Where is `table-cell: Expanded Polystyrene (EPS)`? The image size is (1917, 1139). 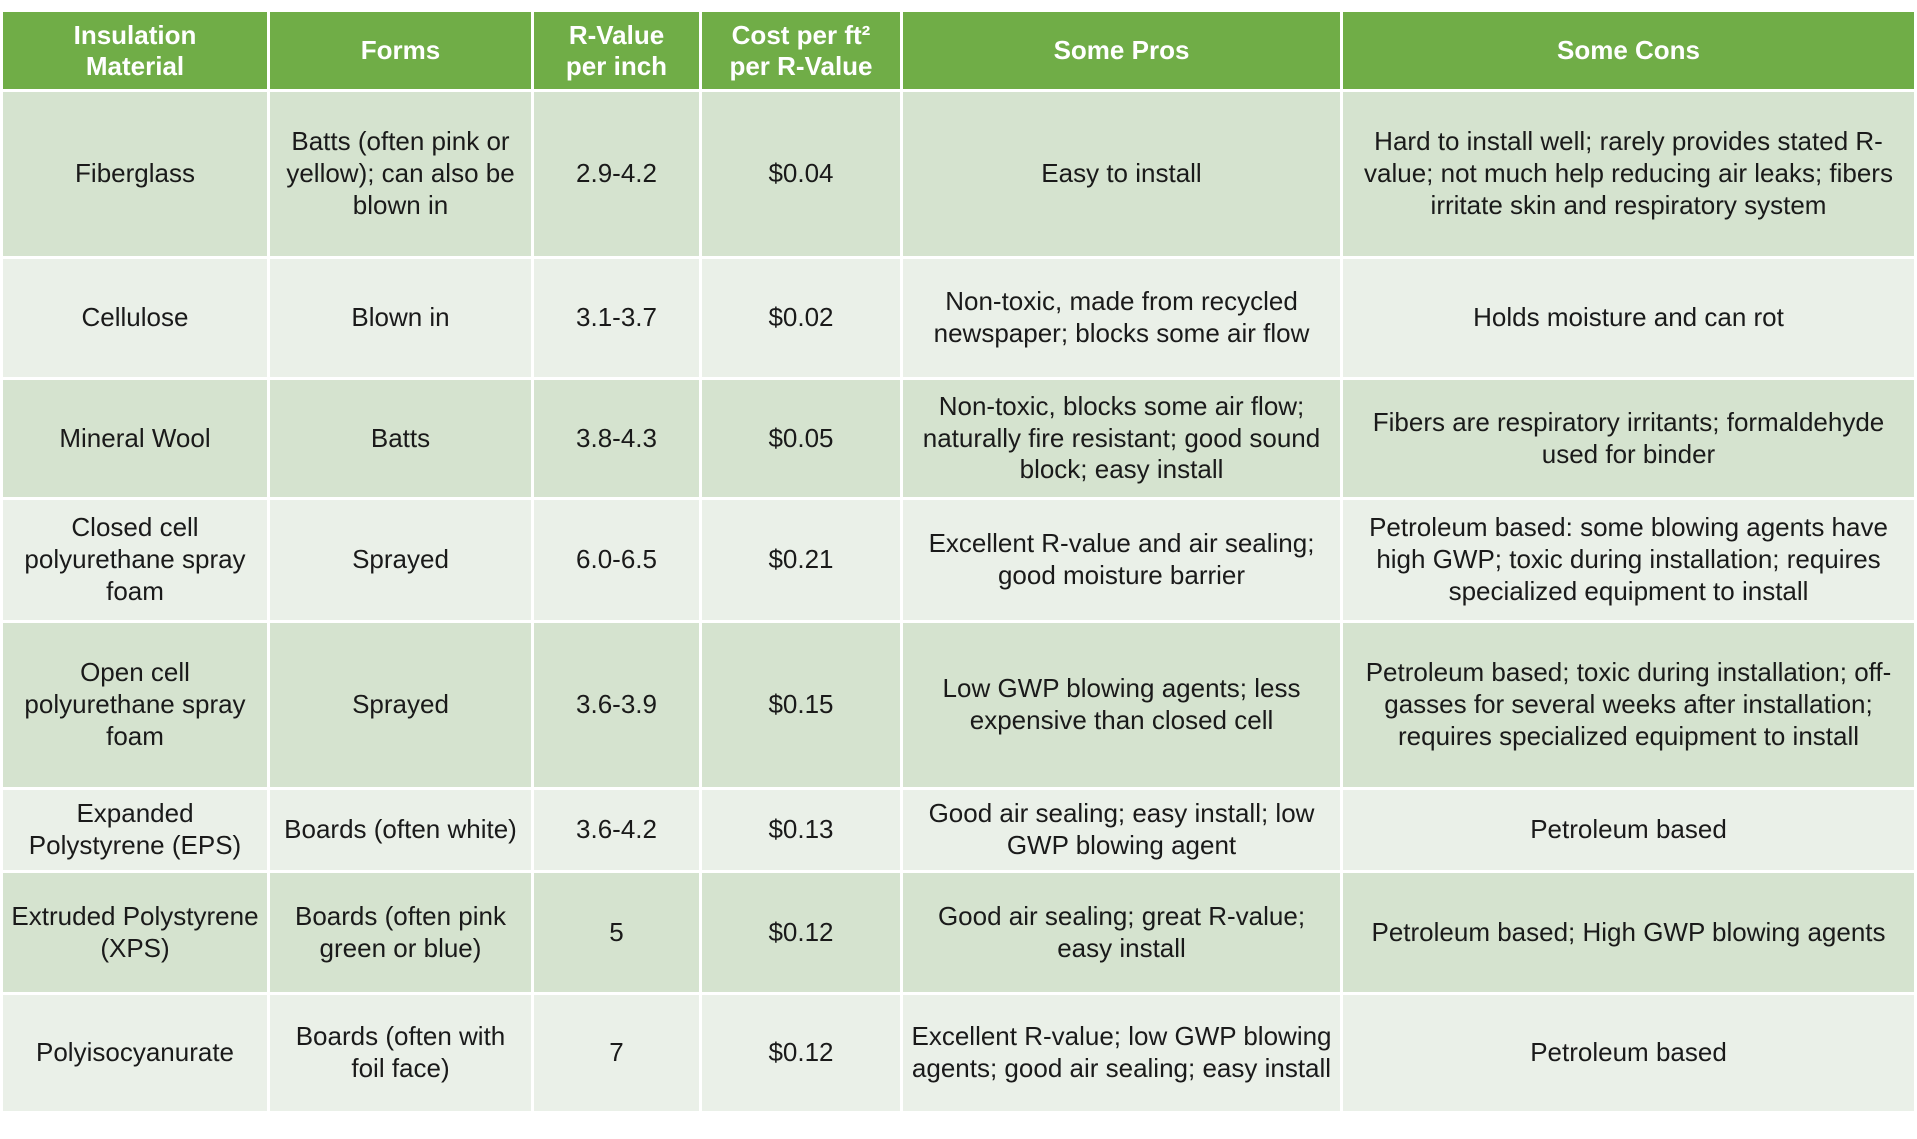 table-cell: Expanded Polystyrene (EPS) is located at coordinates (135, 830).